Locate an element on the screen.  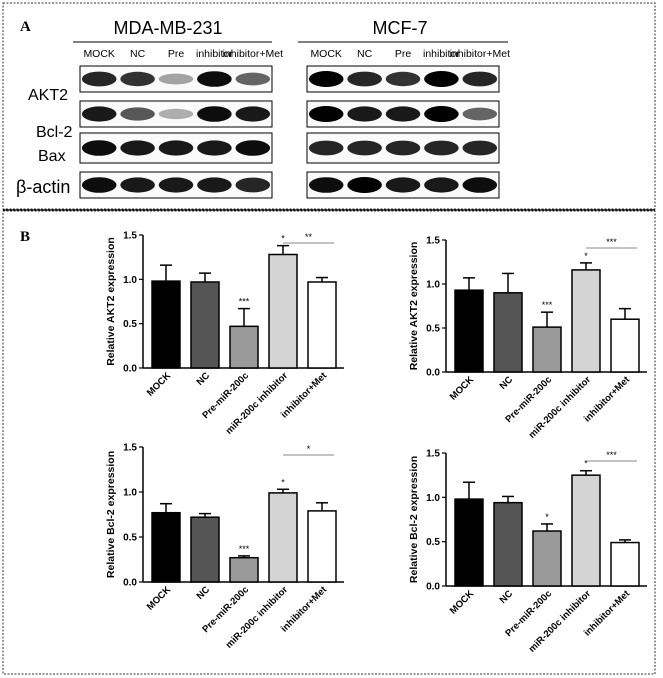
lane-label: inhibitor is located at coordinates (441, 54).